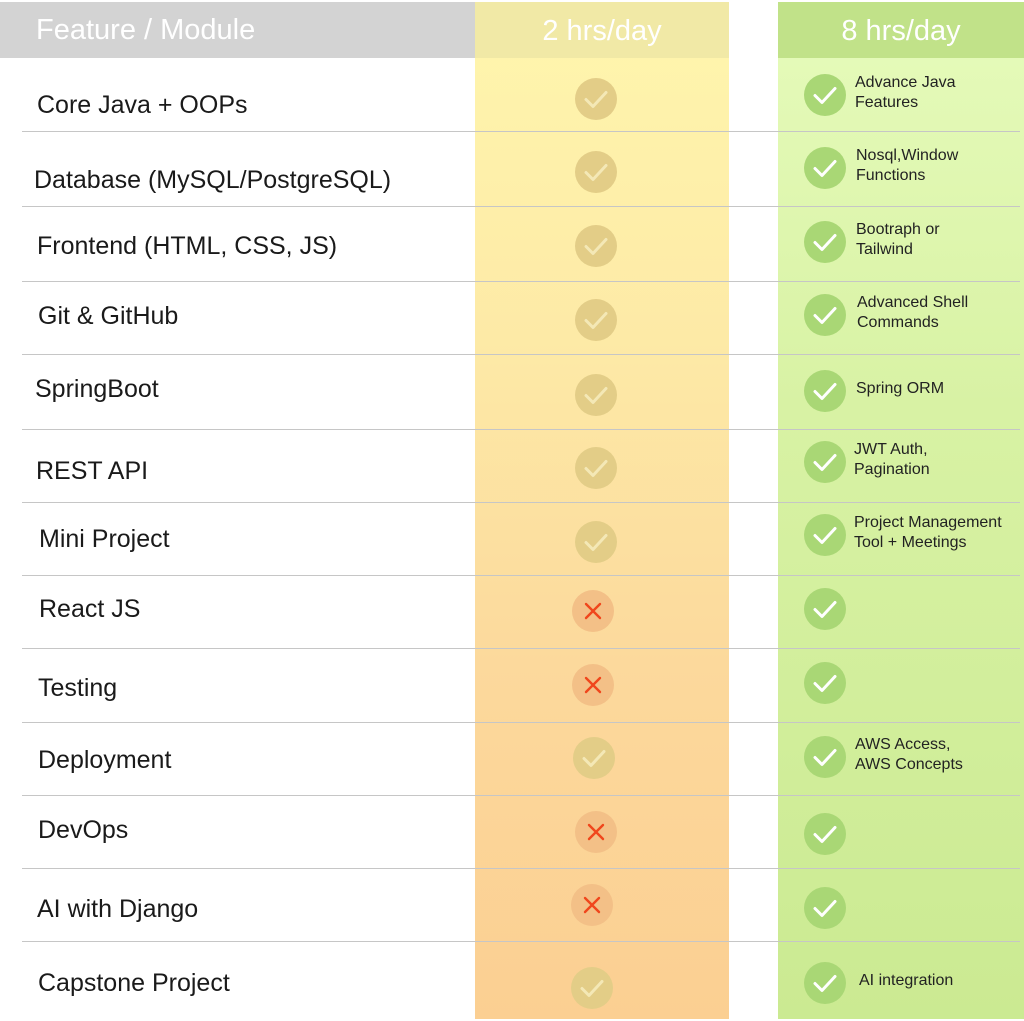 The width and height of the screenshot is (1024, 1021). Describe the element at coordinates (892, 459) in the screenshot. I see `plan-8h-note: JWT Auth, Pagination` at that location.